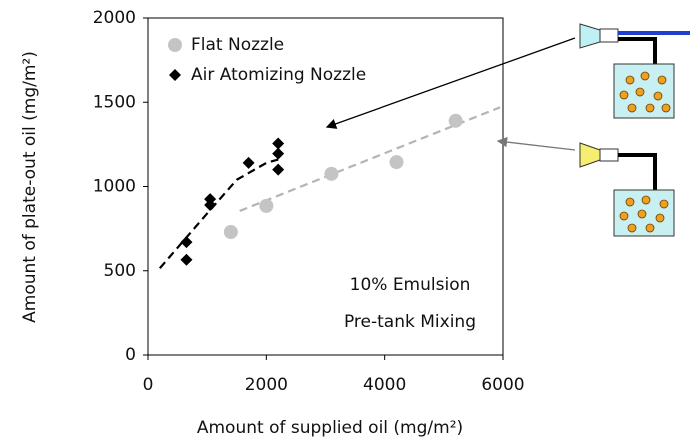 The image size is (693, 443). I want to click on legend-label: Air Atomizing Nozzle, so click(278, 75).